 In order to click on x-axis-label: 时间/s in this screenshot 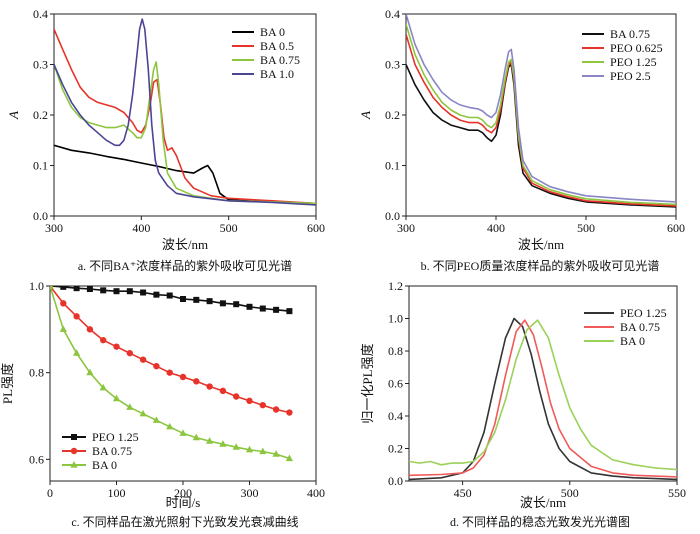, I will do `click(183, 502)`.